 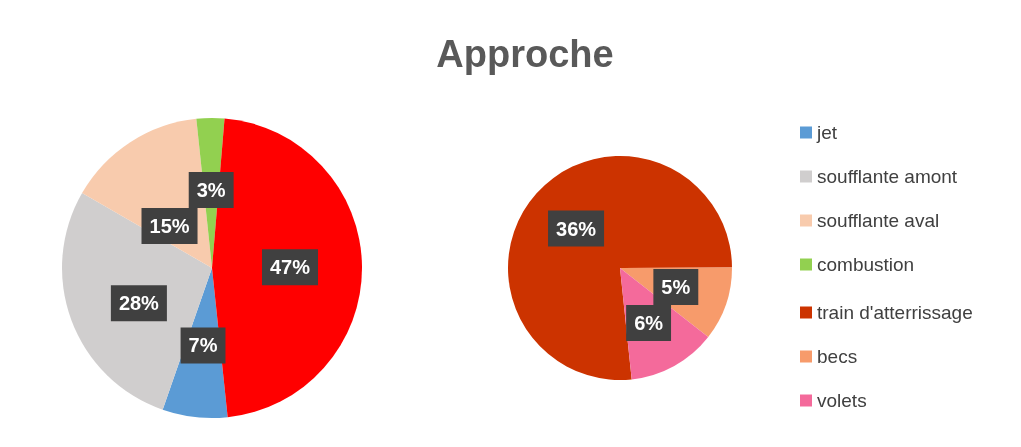 What do you see at coordinates (203, 345) in the screenshot?
I see `data-label: 7%` at bounding box center [203, 345].